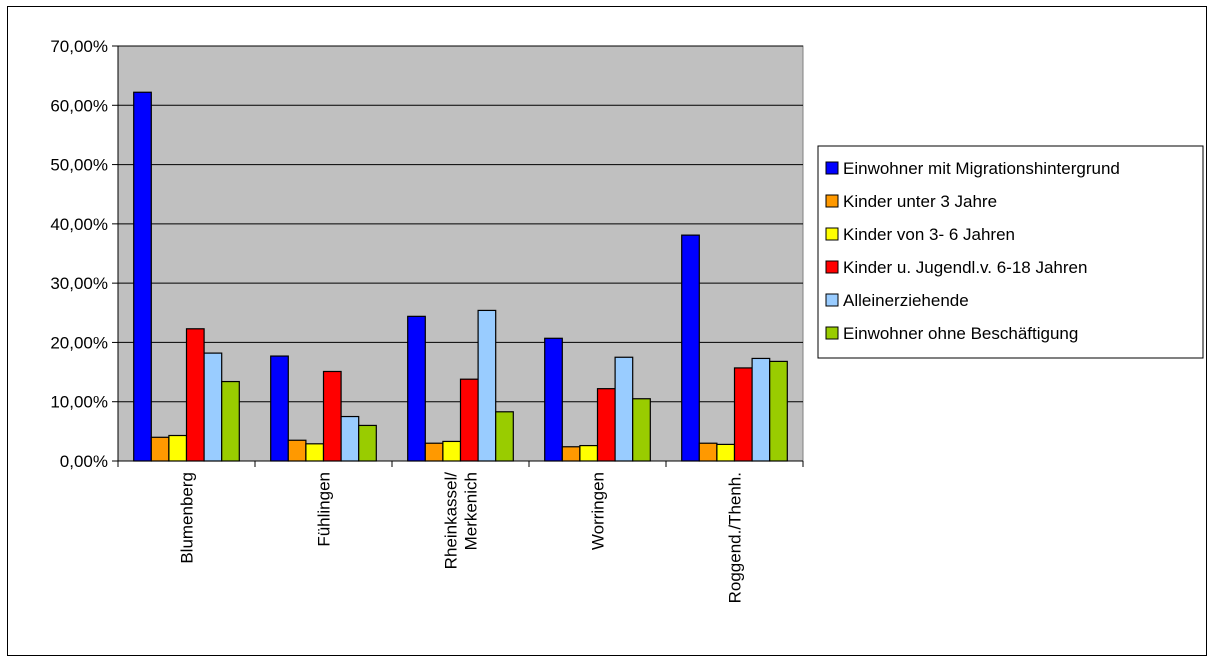 The height and width of the screenshot is (662, 1213). I want to click on category-label: Rheinkassel/, so click(451, 521).